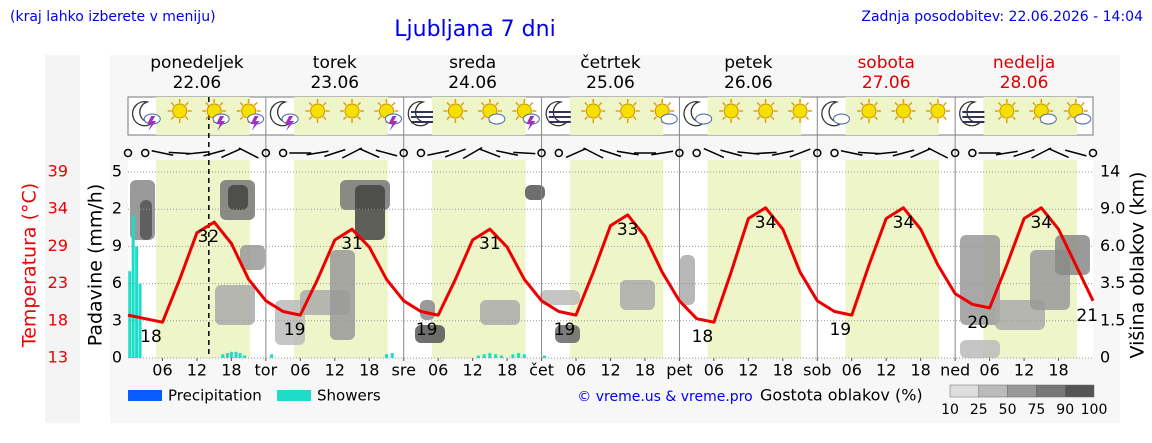 The height and width of the screenshot is (443, 1152). I want to click on y2-tick-label: 6.0, so click(1112, 245).